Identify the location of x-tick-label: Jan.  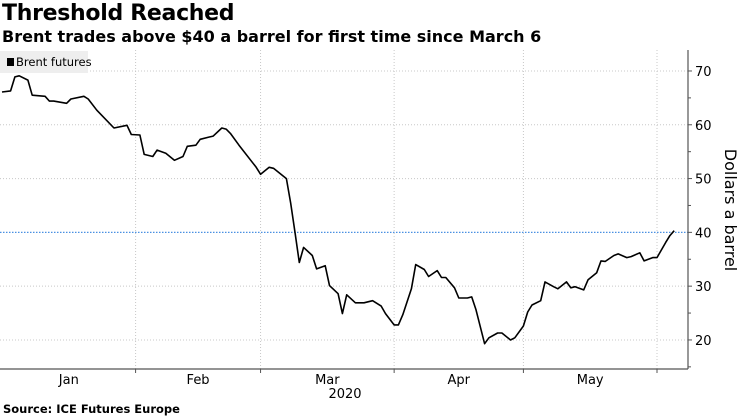
(68, 380).